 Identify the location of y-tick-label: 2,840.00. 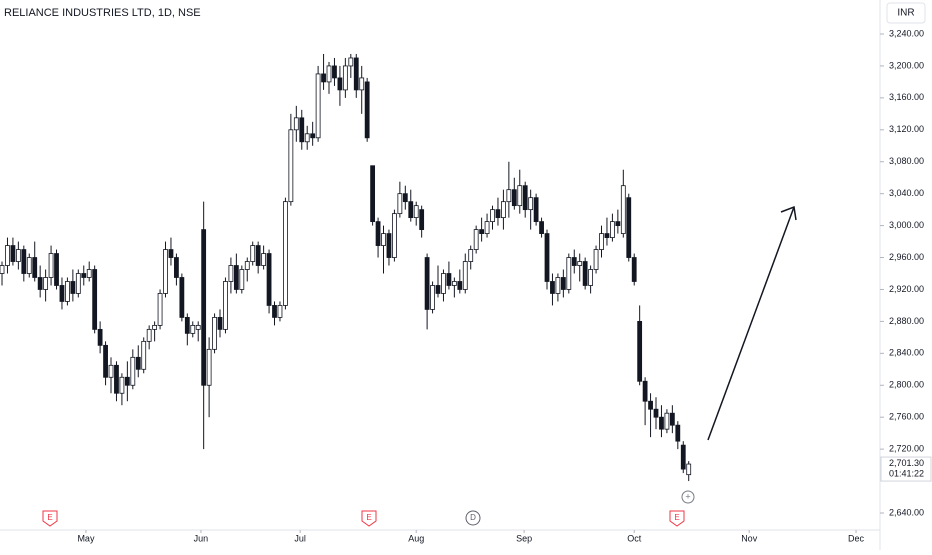
(906, 353).